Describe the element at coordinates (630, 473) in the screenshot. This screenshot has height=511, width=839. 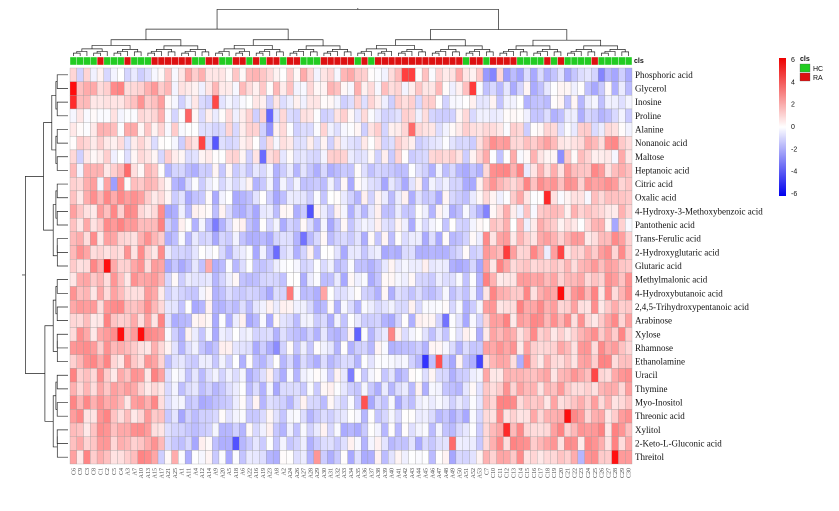
I see `column-label: C30` at that location.